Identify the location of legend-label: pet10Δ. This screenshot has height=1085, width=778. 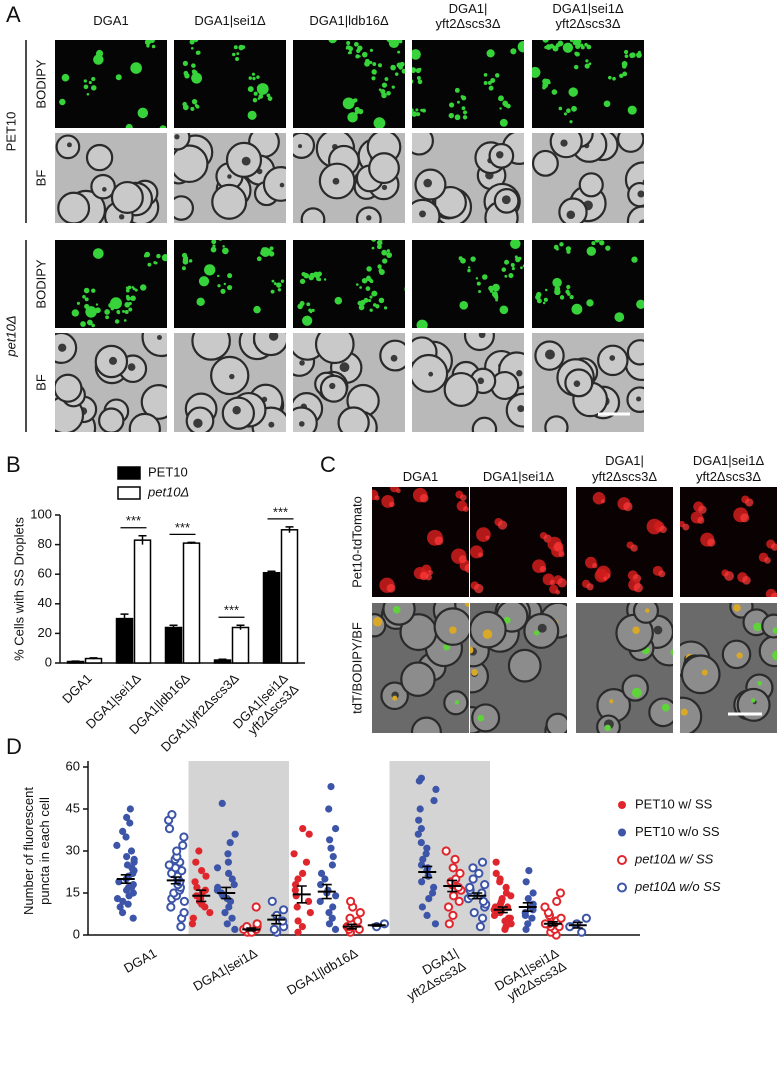
(168, 491).